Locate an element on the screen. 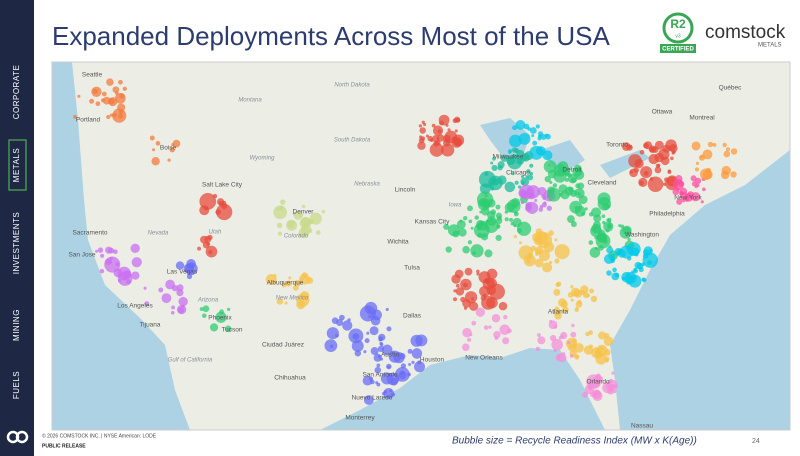  sidebar-logo is located at coordinates (17, 437).